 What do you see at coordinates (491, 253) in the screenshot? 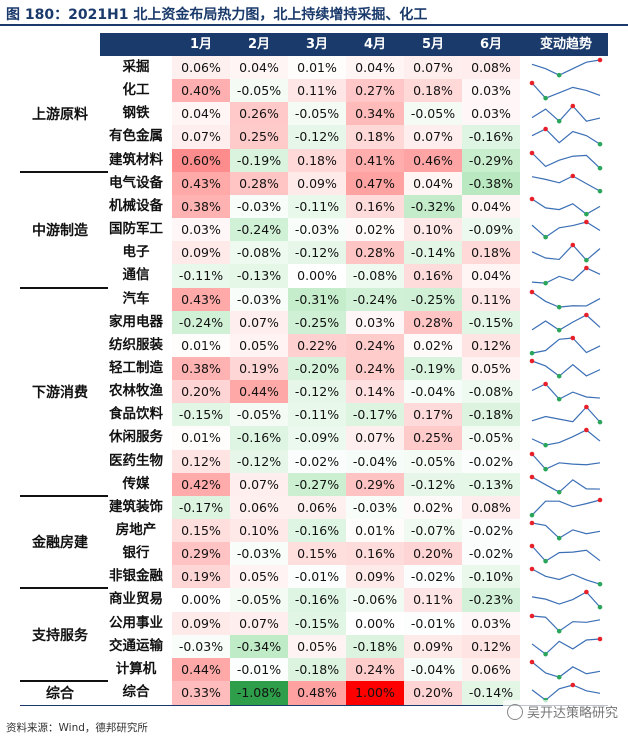
I see `heatmap-cell: 0.18%` at bounding box center [491, 253].